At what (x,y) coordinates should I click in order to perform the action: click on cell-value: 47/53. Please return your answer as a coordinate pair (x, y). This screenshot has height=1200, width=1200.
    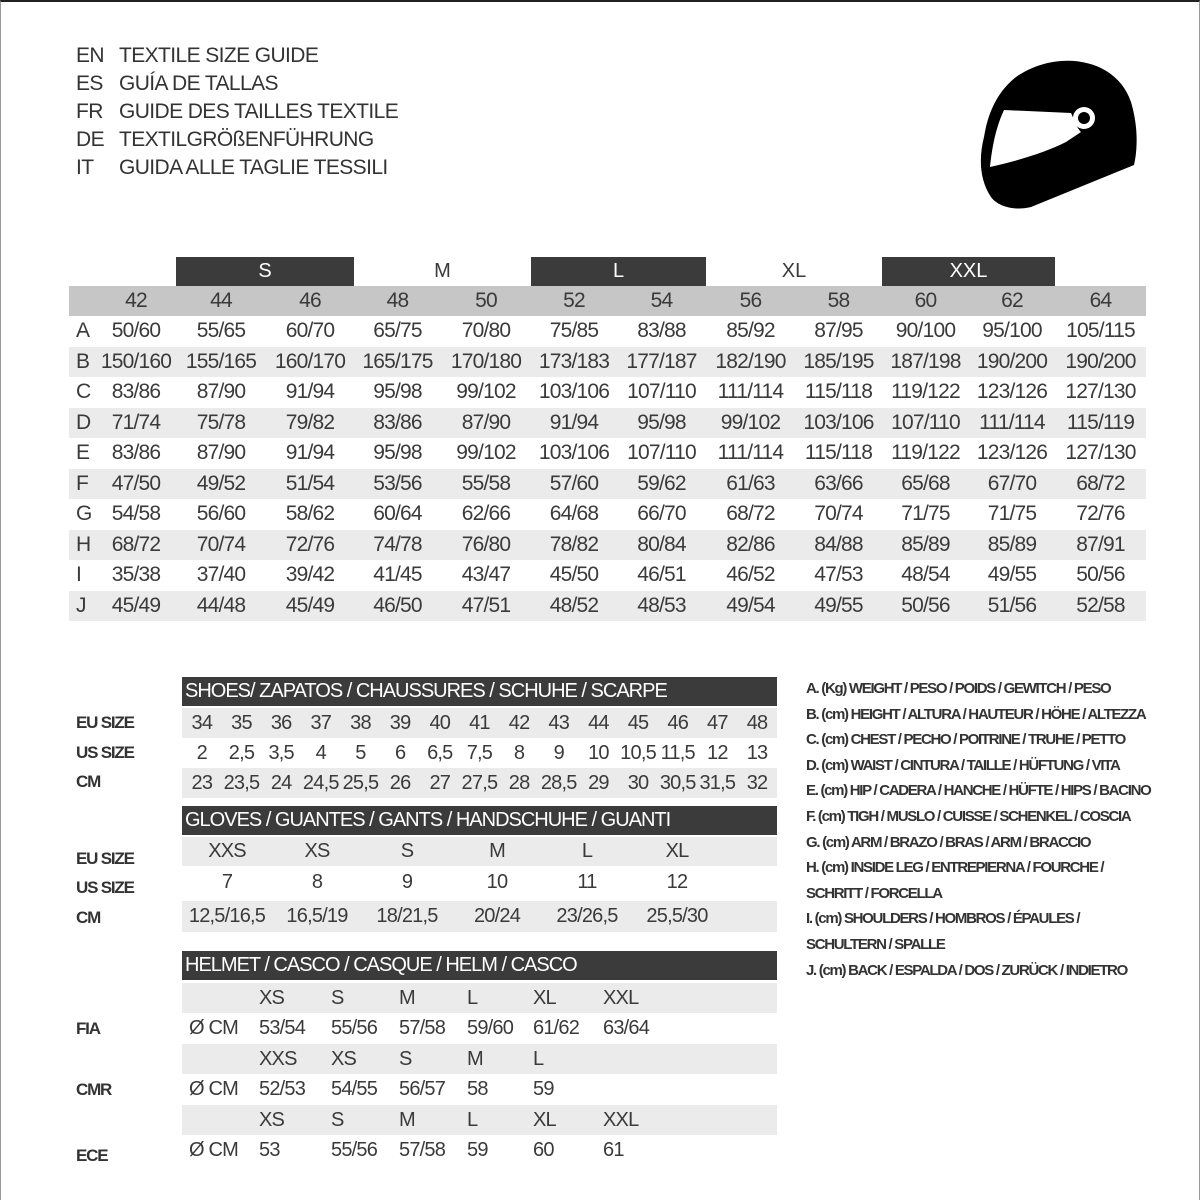
    Looking at the image, I should click on (838, 575).